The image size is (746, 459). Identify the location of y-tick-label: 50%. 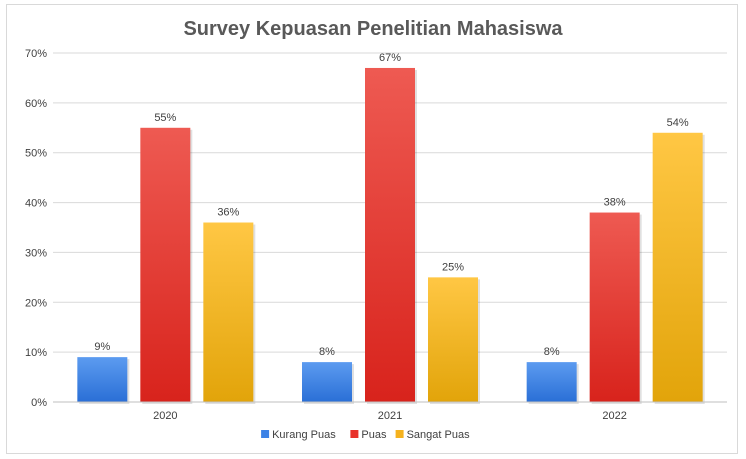
(36, 154).